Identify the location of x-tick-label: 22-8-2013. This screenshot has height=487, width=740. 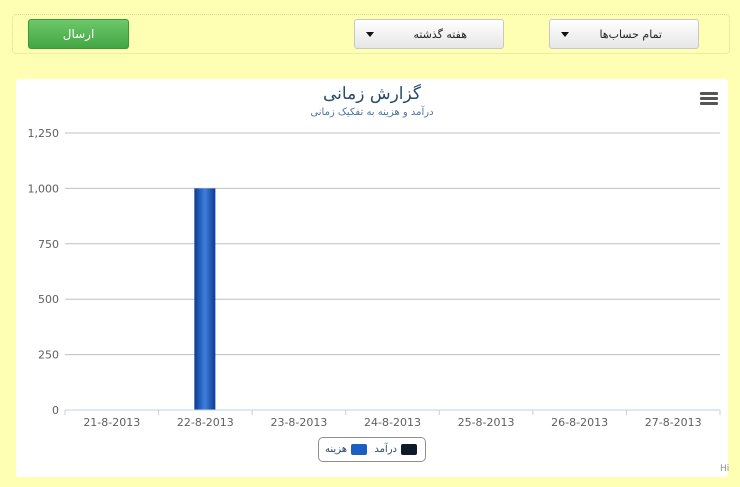
(205, 422).